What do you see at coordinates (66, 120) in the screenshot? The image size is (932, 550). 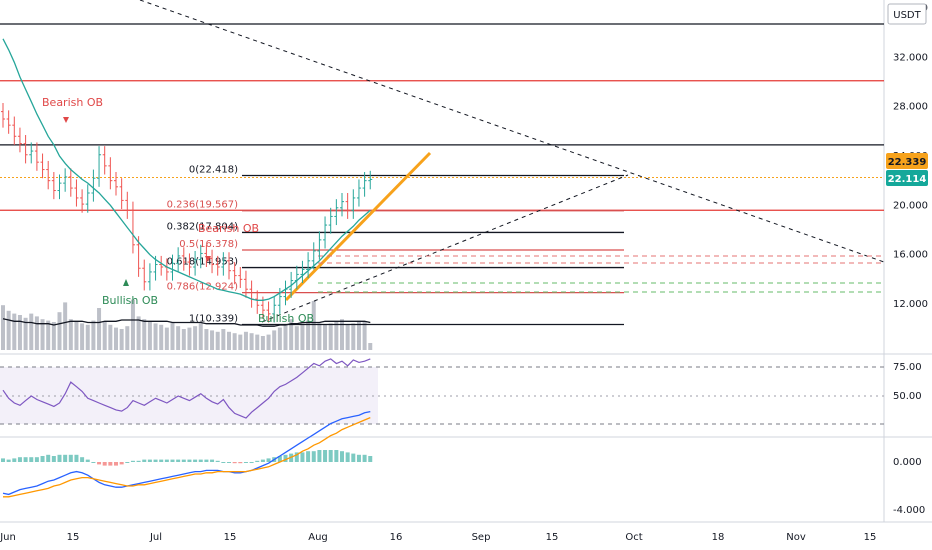 I see `bearish-arrow-icon` at bounding box center [66, 120].